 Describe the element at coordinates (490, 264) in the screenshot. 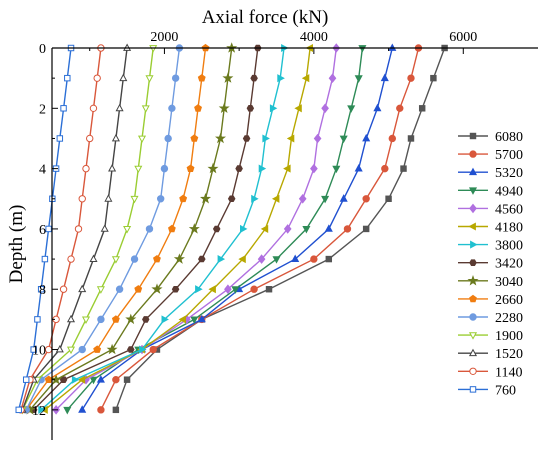

I see `legend-item-3420: 3420` at that location.